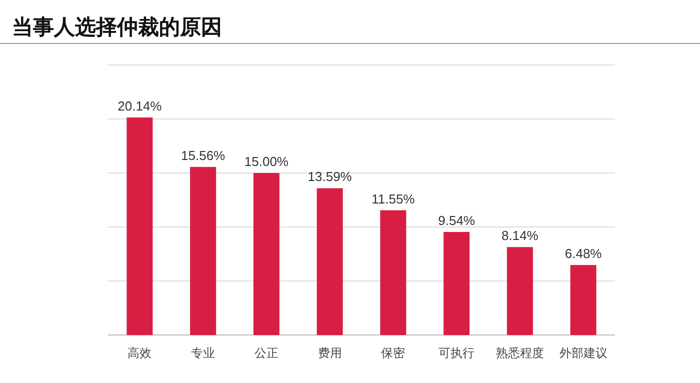 This screenshot has width=700, height=383. I want to click on data-label: 13.59%, so click(330, 176).